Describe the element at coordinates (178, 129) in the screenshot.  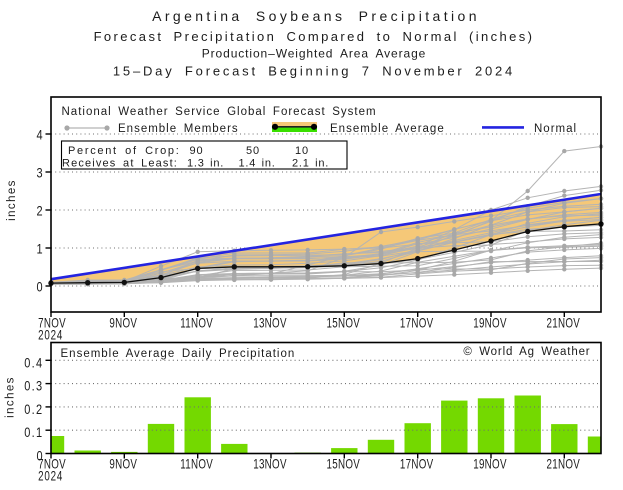
I see `svg-text: Ensemble Members` at that location.